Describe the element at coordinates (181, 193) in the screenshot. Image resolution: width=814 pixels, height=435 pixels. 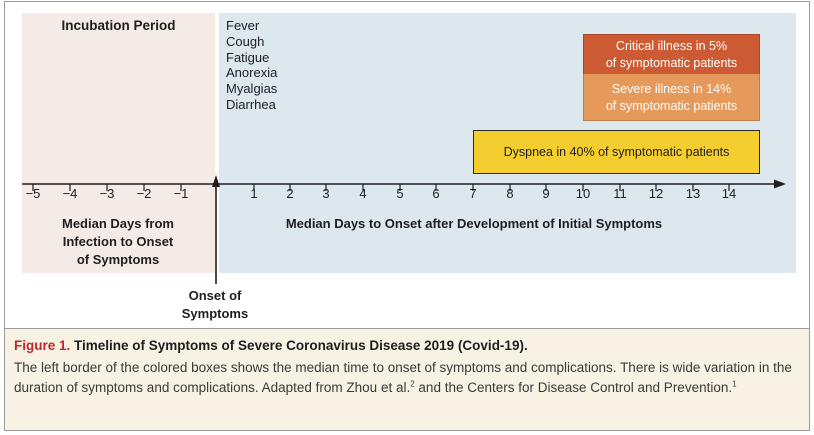
I see `axis-tick-label: −1` at that location.